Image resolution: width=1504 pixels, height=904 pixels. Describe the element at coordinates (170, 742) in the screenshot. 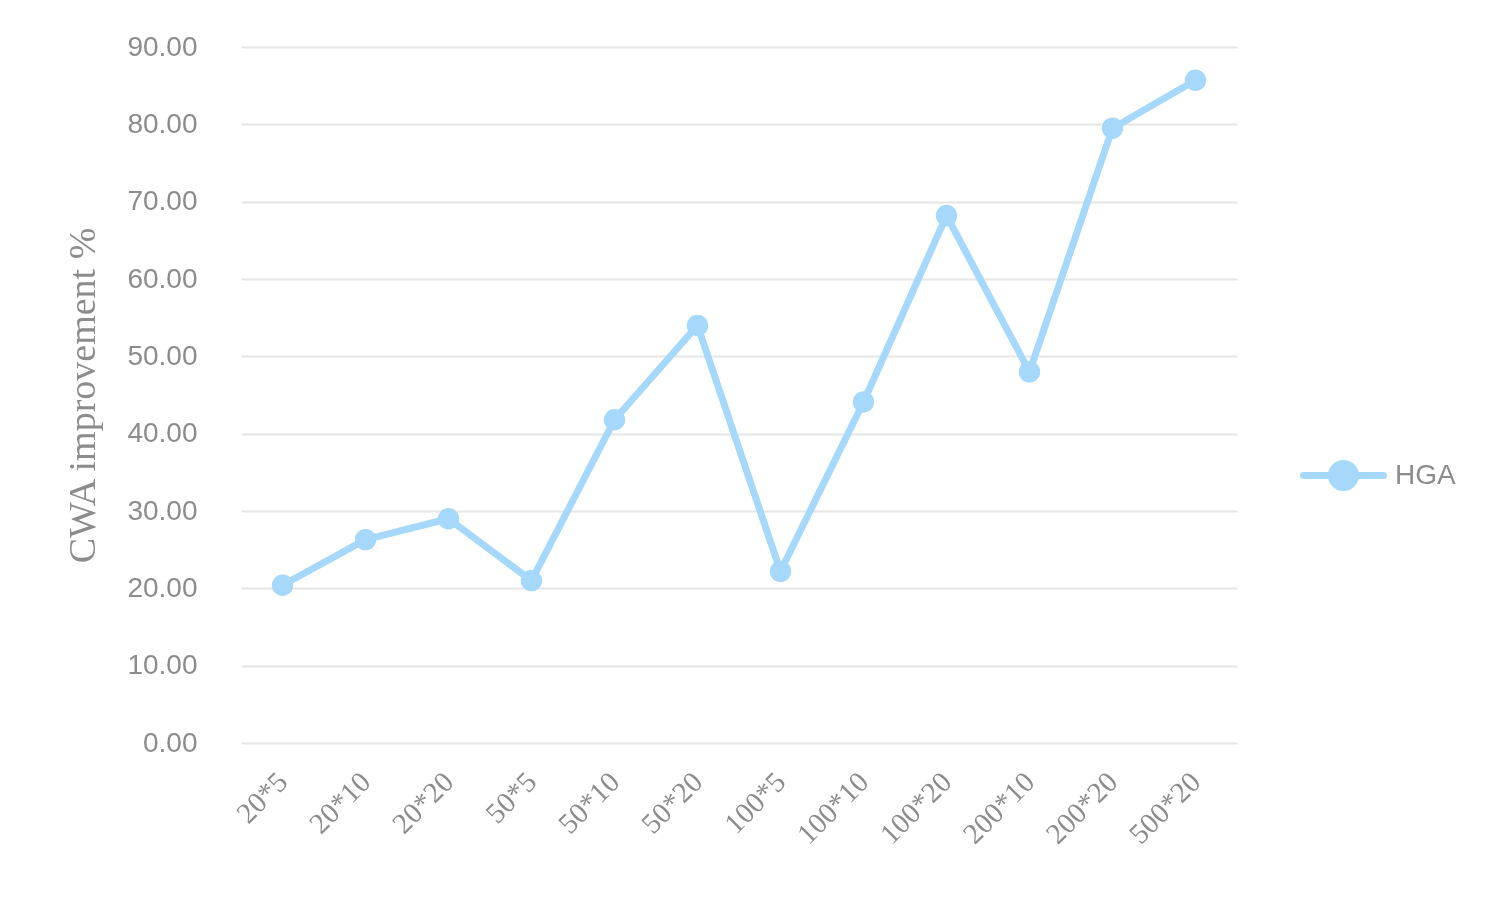

I see `y-tick-label: 0.00` at that location.